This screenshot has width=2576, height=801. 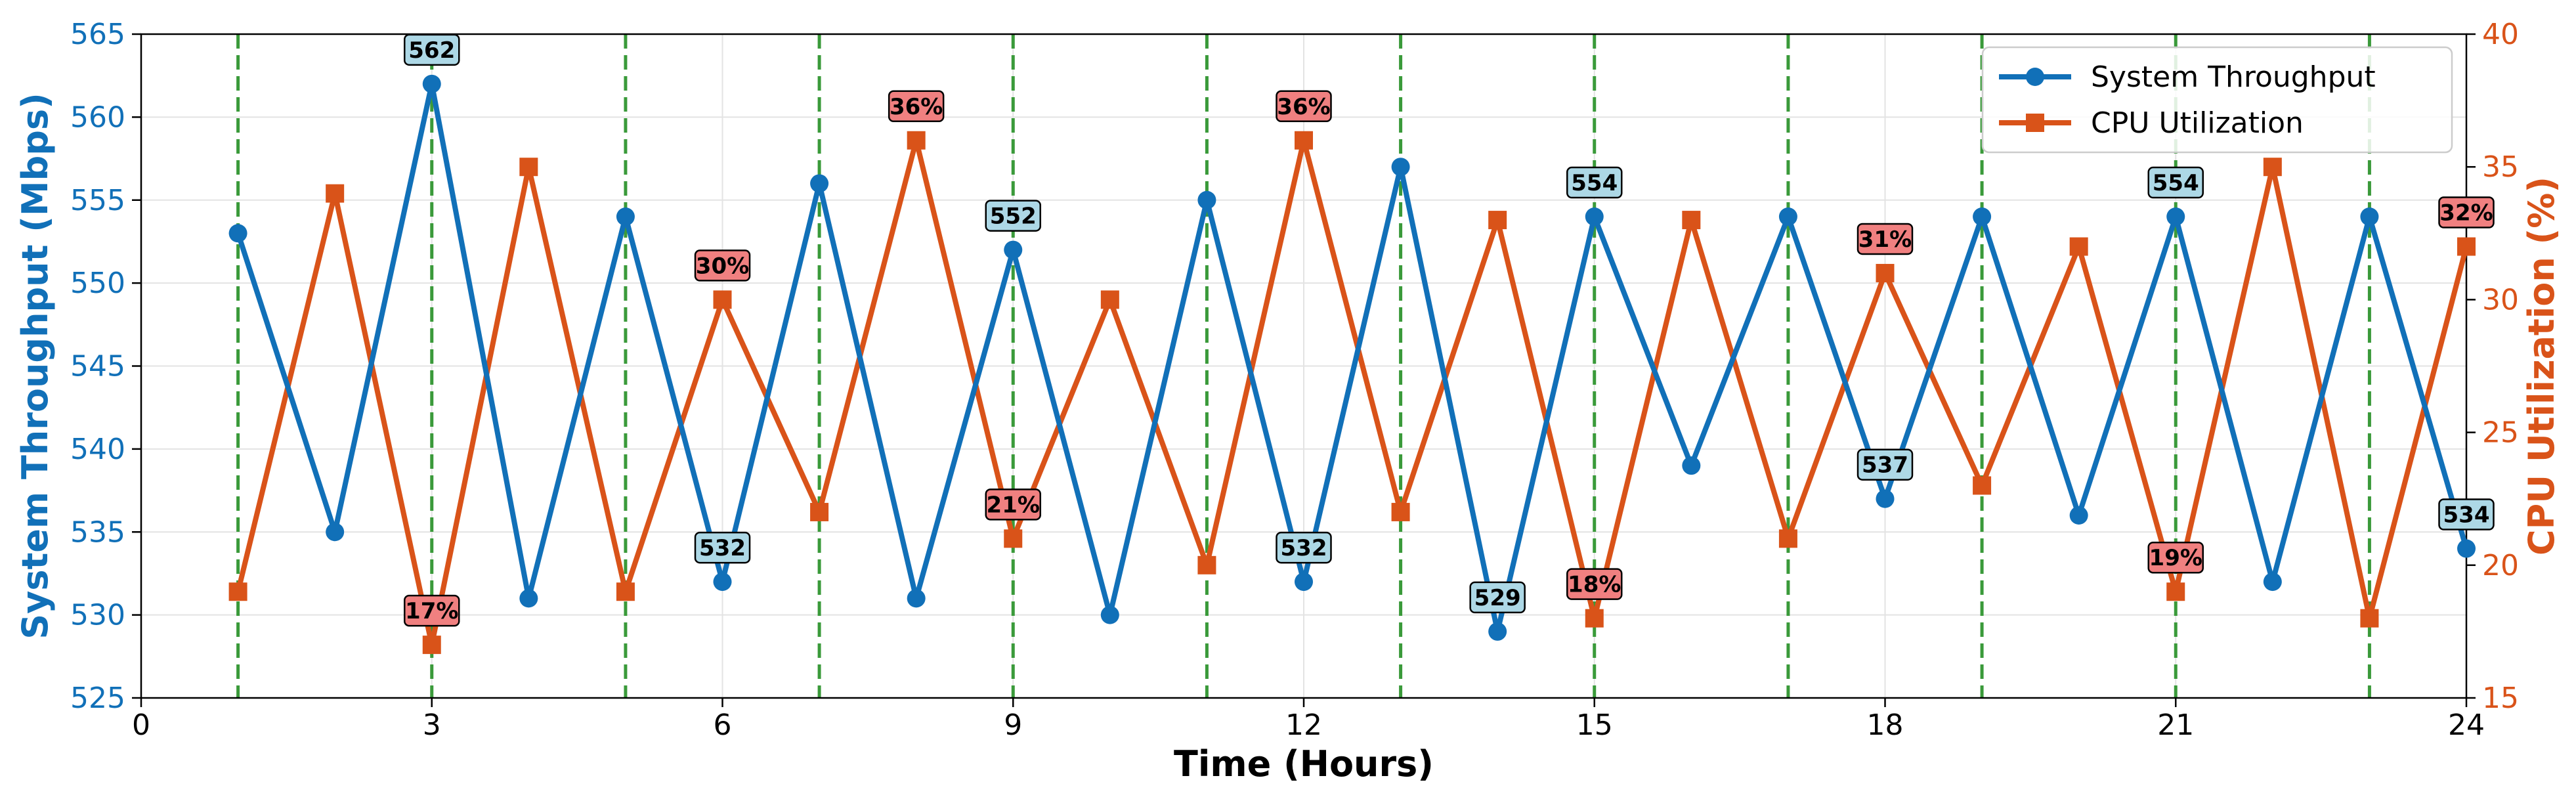 What do you see at coordinates (2500, 299) in the screenshot?
I see `right-y-tick-label: 30` at bounding box center [2500, 299].